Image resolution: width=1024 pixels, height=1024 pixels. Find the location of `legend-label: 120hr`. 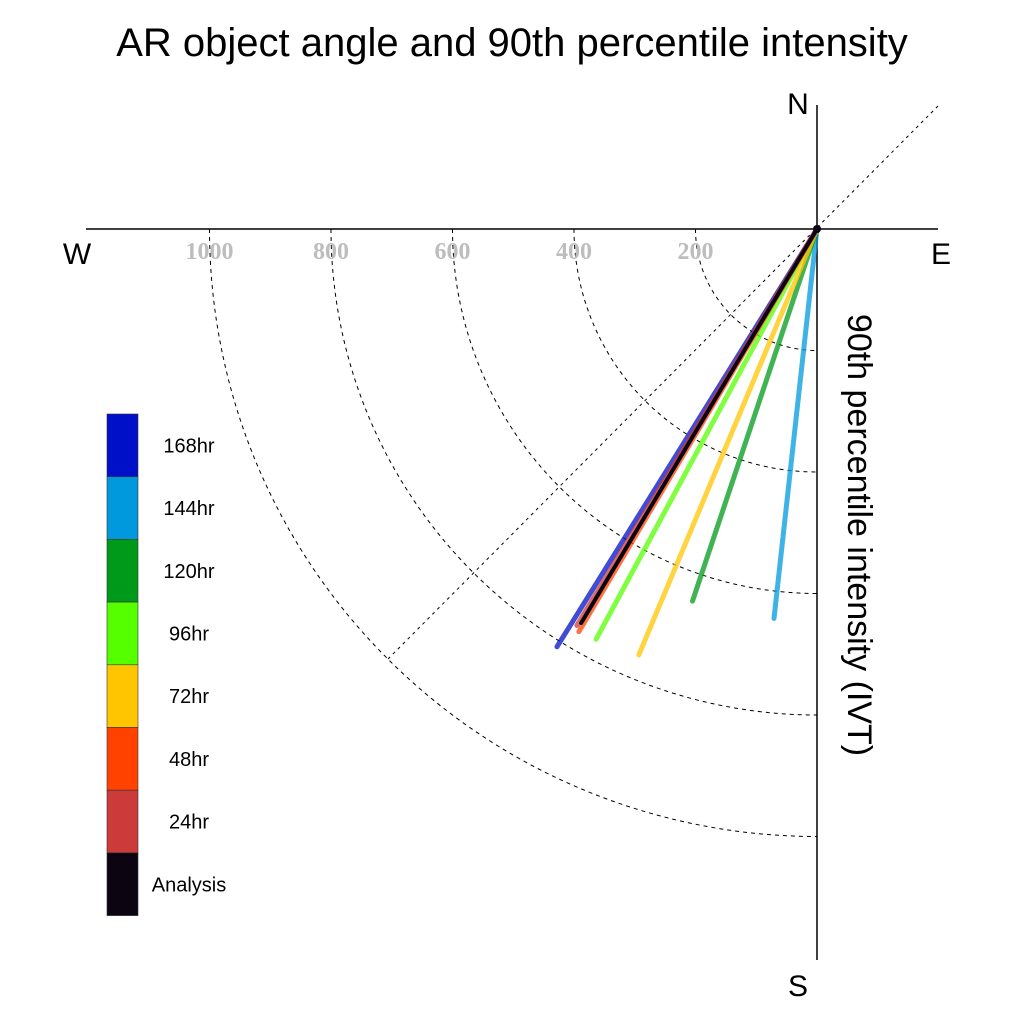

legend-label: 120hr is located at coordinates (188, 572).